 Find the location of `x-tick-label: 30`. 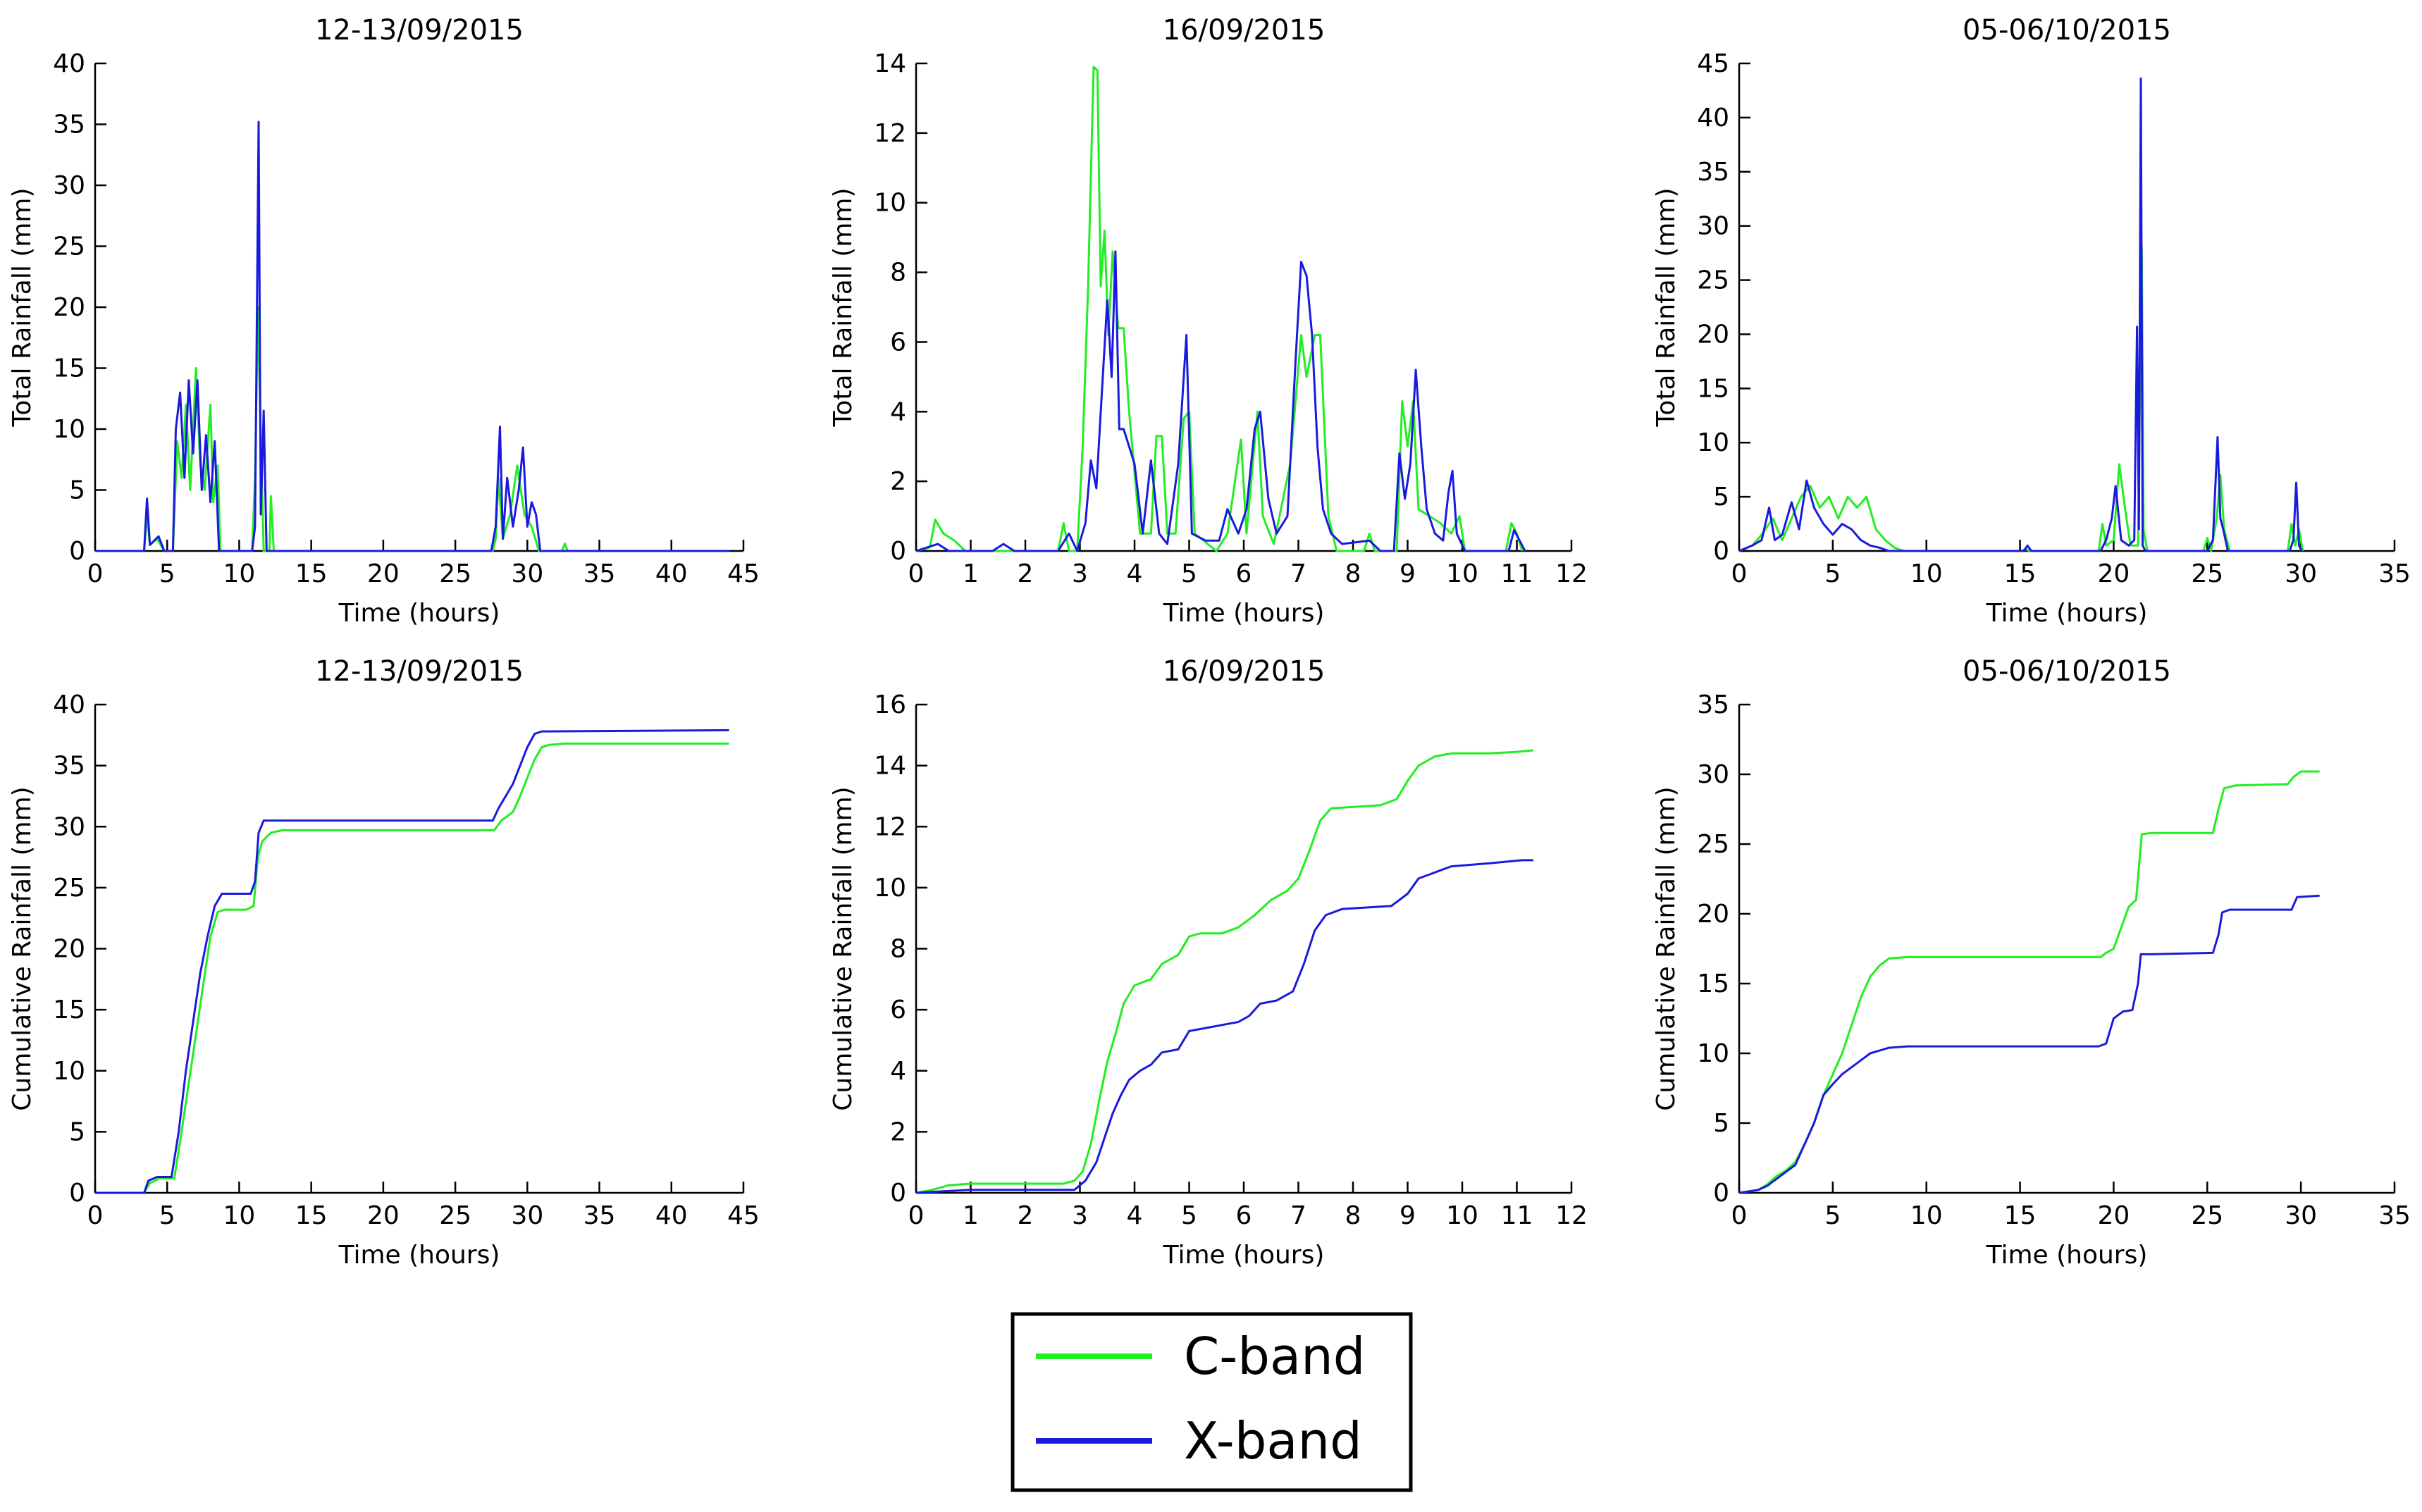

x-tick-label: 30 is located at coordinates (2301, 573).